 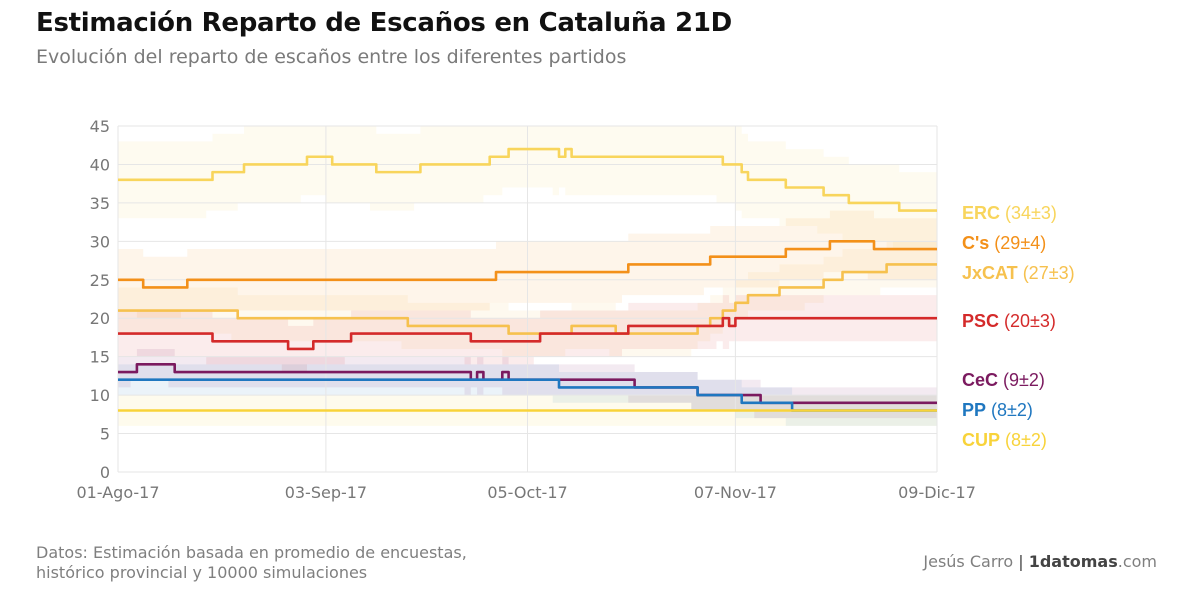 I want to click on label-c-s: C's (29±4), so click(x=1004, y=243).